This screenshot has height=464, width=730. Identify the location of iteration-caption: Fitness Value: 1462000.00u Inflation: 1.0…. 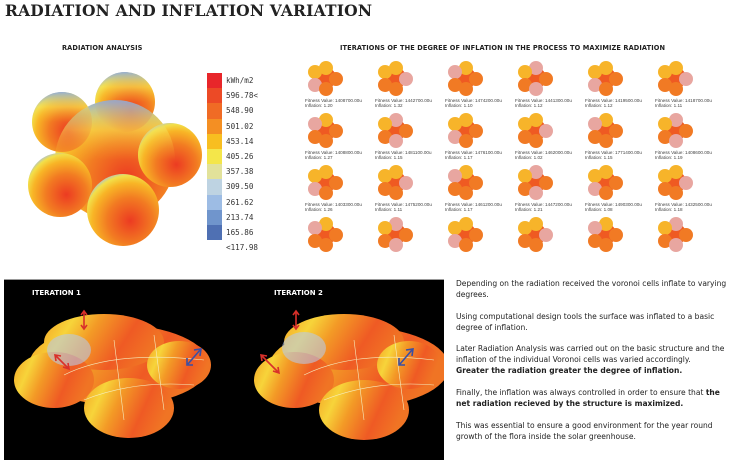
(543, 155).